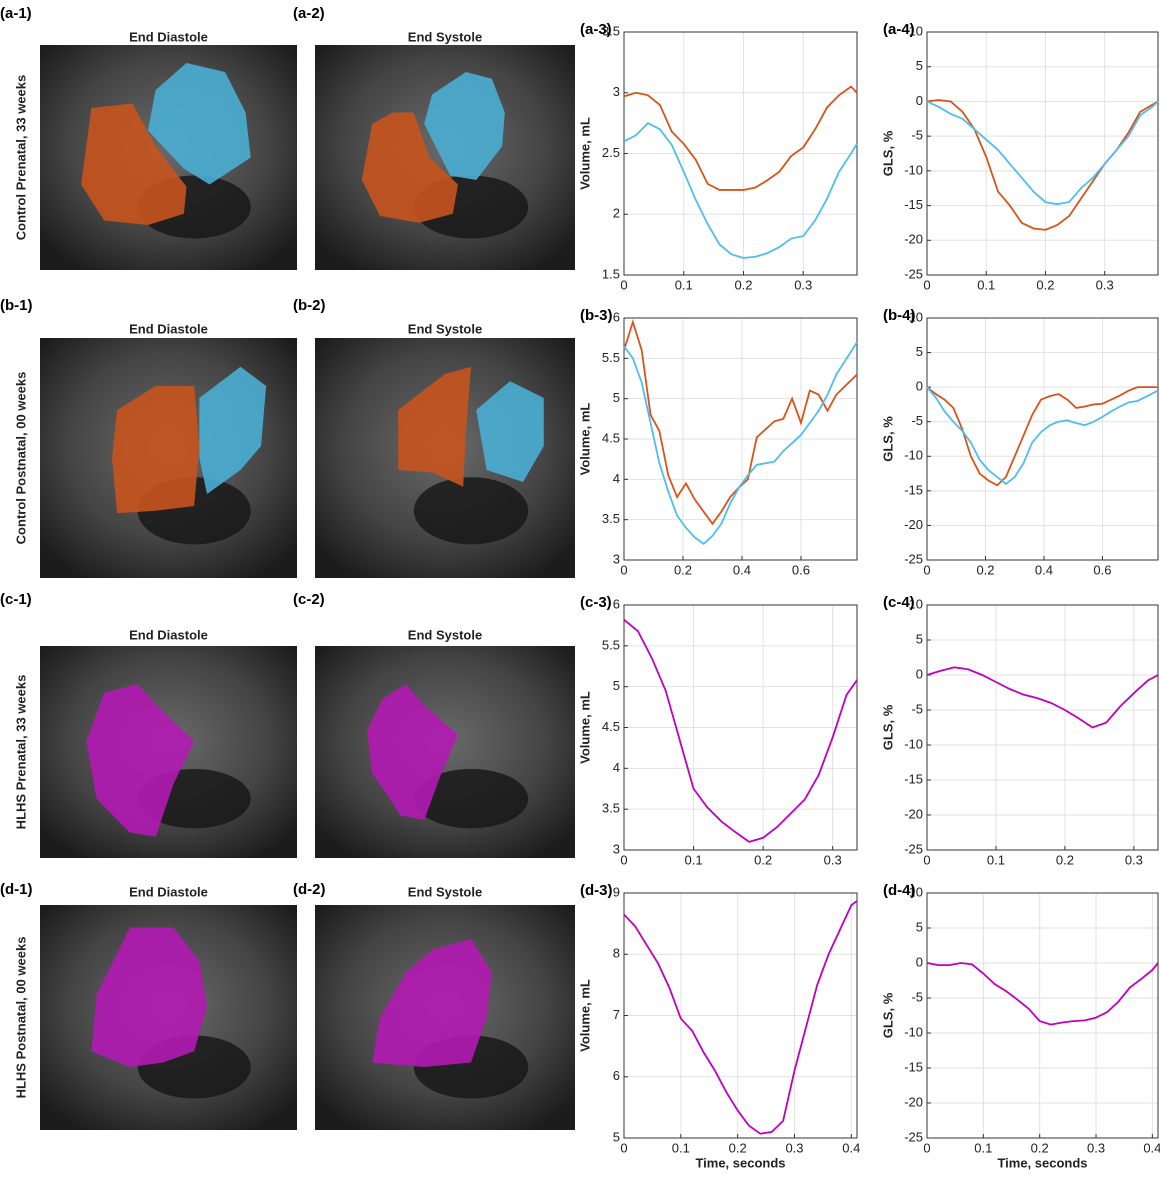 The height and width of the screenshot is (1178, 1160). What do you see at coordinates (20, 752) in the screenshot?
I see `row-label: HLHS Prenatal, 33 weeks` at bounding box center [20, 752].